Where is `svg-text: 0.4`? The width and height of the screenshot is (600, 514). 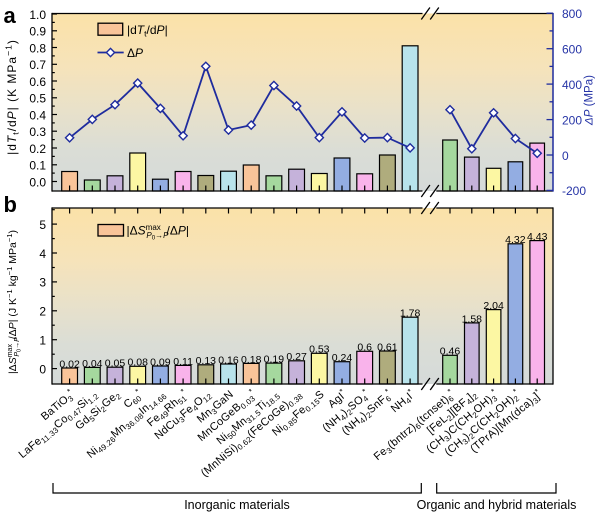
svg-text: 0.4 is located at coordinates (37, 115).